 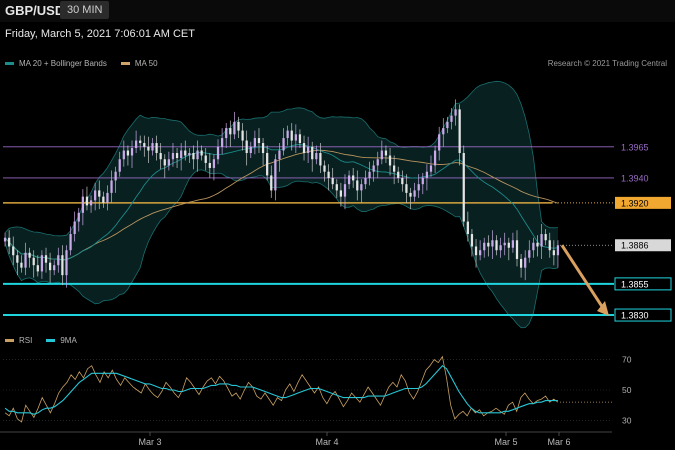 I want to click on x-tick-label: Mar 3, so click(x=149, y=442).